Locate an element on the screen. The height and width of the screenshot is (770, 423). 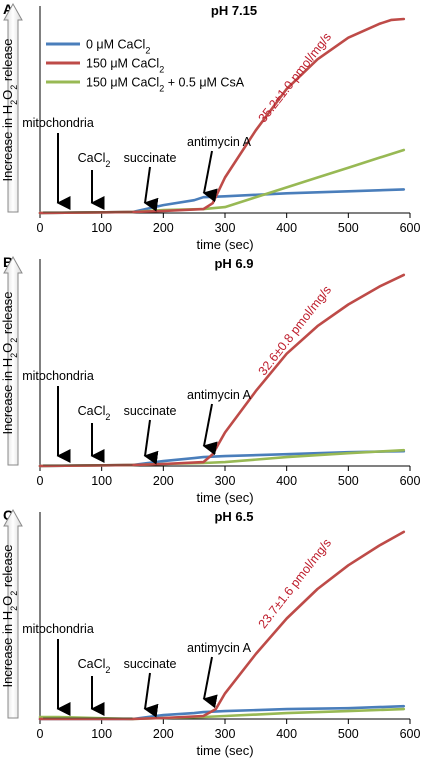
legend-entry: 150 μM CaCl2 is located at coordinates (125, 66).